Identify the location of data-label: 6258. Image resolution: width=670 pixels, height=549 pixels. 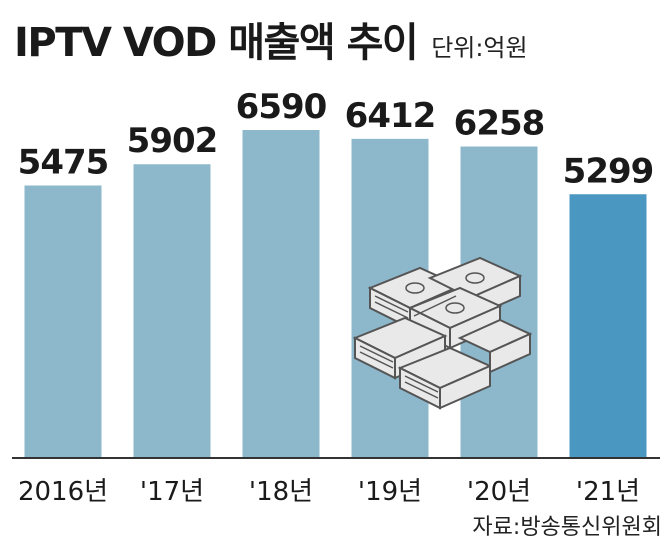
(499, 124).